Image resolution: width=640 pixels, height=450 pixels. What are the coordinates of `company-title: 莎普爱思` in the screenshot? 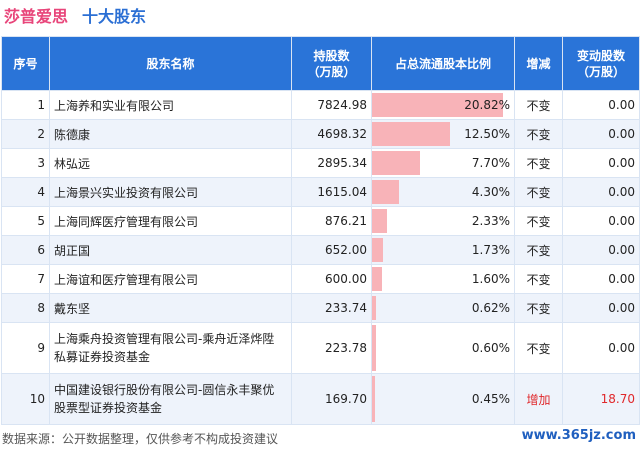 It's located at (36, 16).